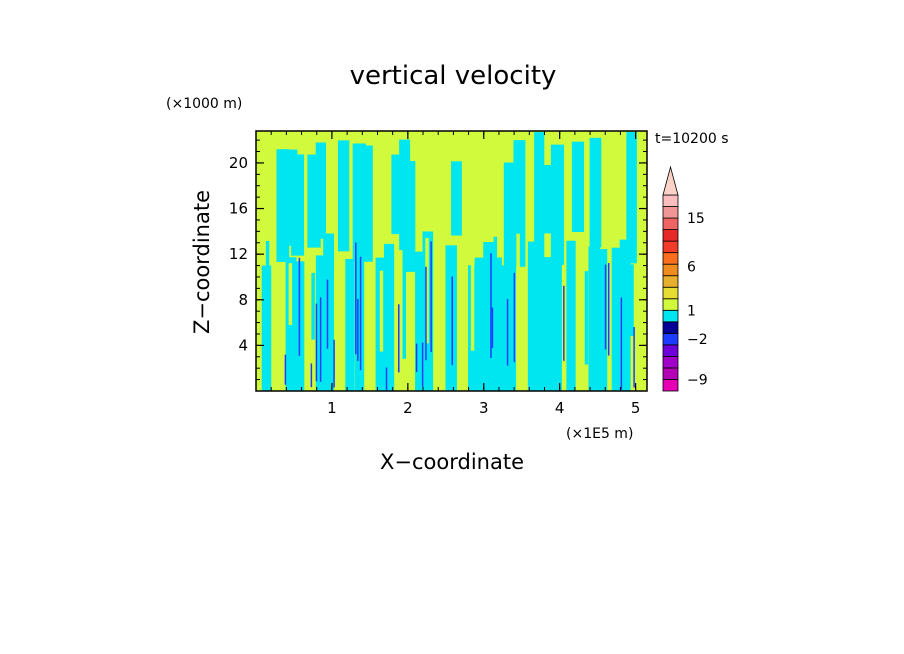 Image resolution: width=904 pixels, height=654 pixels. I want to click on chart-title: vertical velocity, so click(453, 76).